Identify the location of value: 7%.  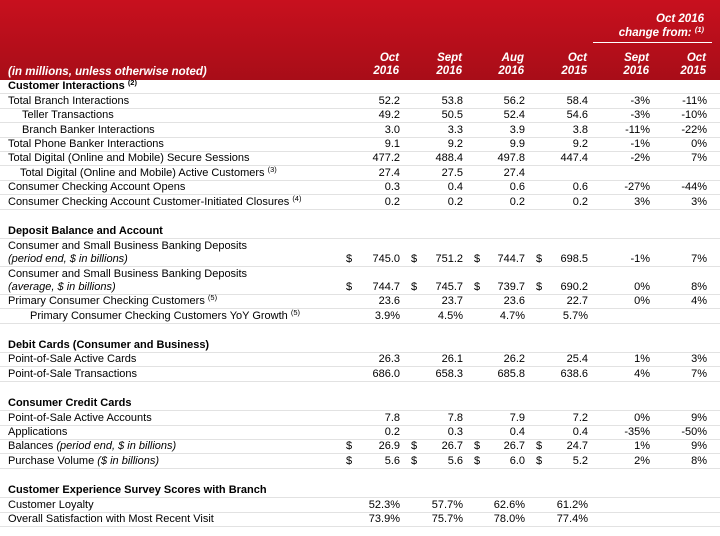
(699, 158).